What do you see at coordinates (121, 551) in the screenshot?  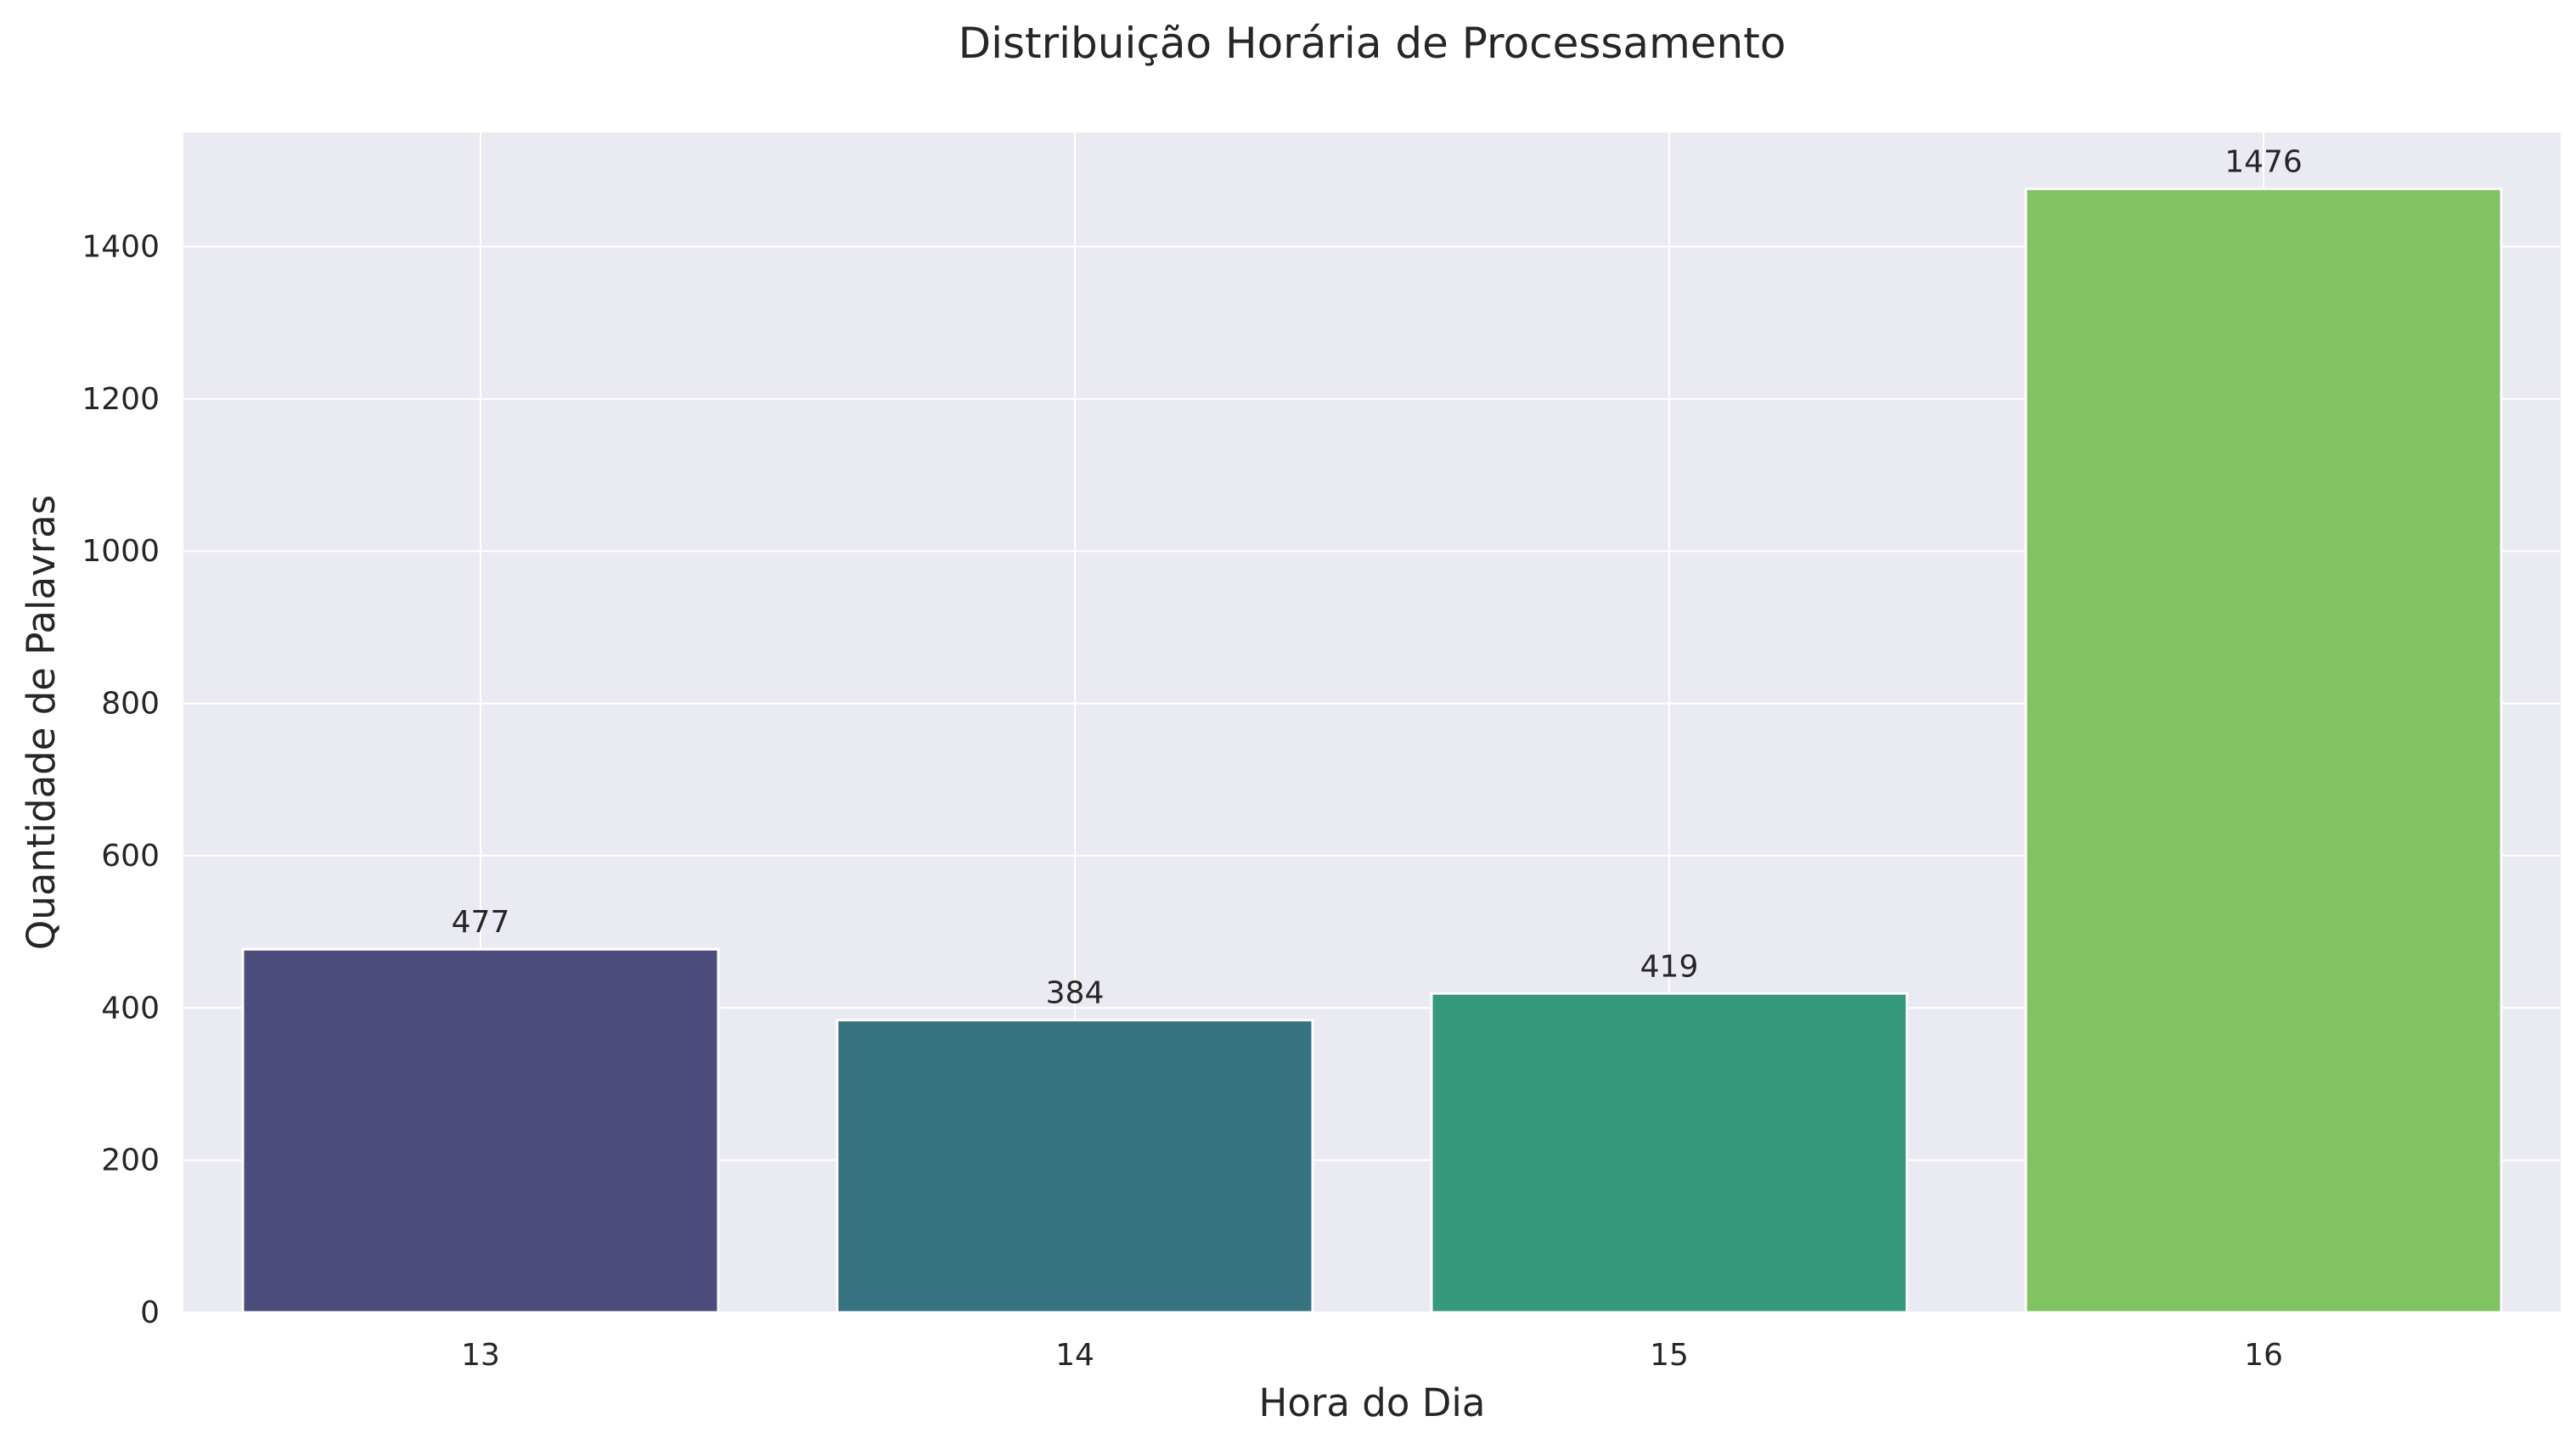 I see `y-tick-label: 1000` at bounding box center [121, 551].